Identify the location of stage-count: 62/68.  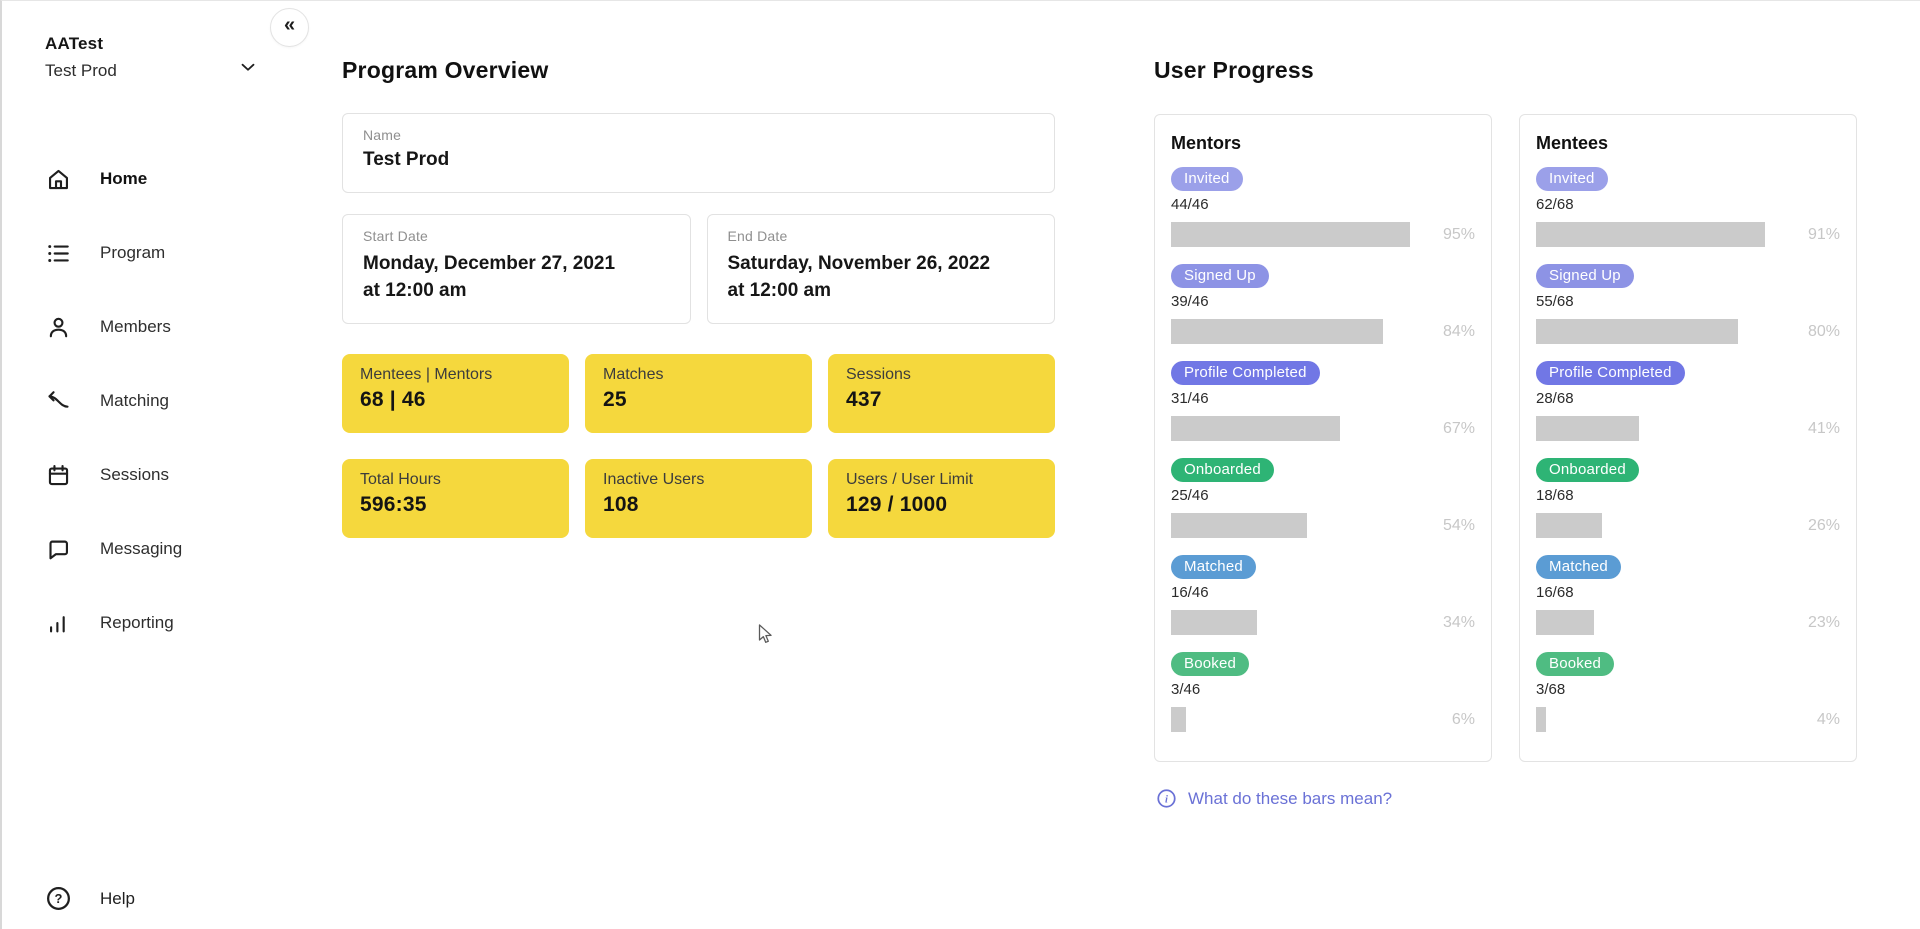
(1555, 204).